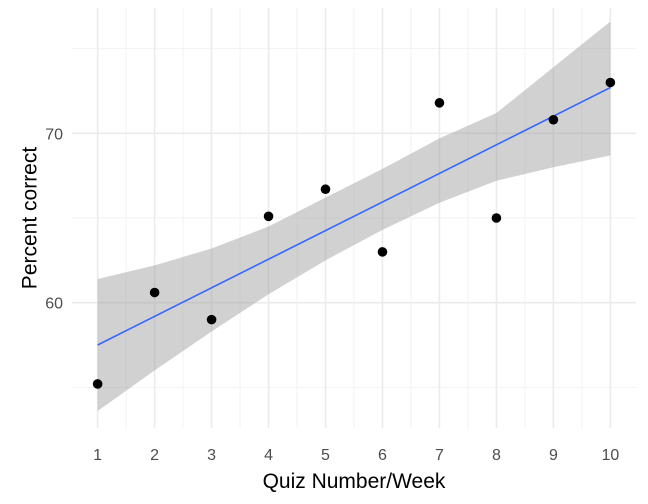 This screenshot has height=504, width=648. I want to click on y-tick-labels: 60 70, so click(54, 219).